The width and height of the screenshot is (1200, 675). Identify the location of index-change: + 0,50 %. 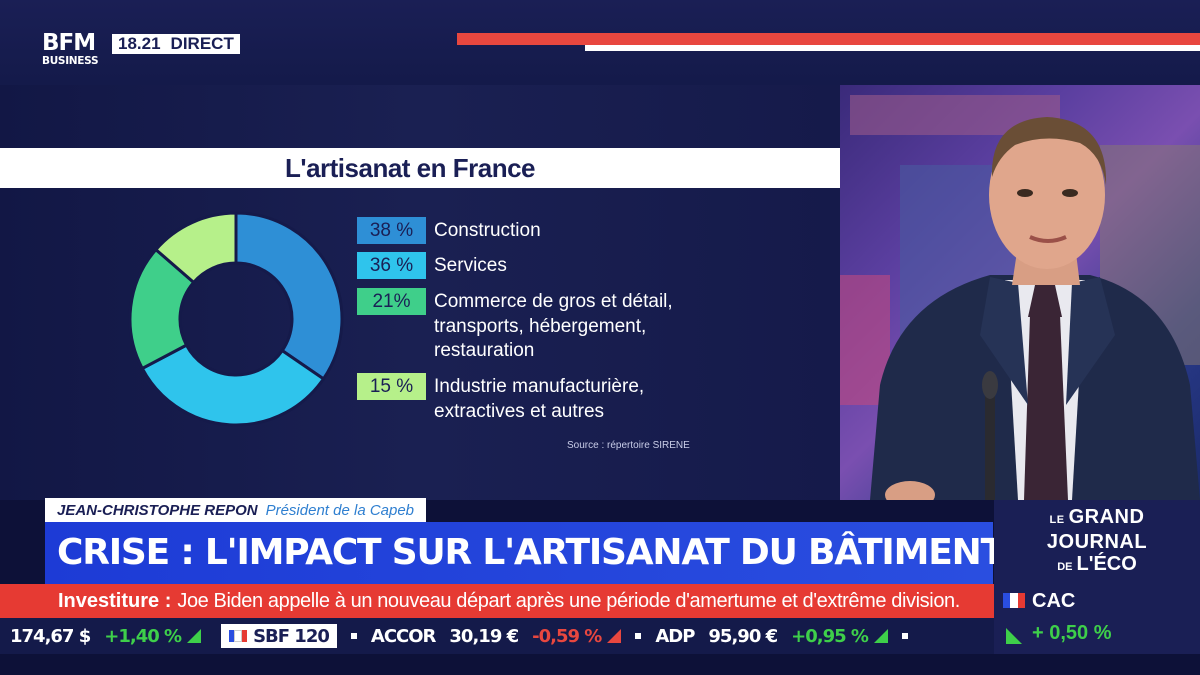
(1072, 633).